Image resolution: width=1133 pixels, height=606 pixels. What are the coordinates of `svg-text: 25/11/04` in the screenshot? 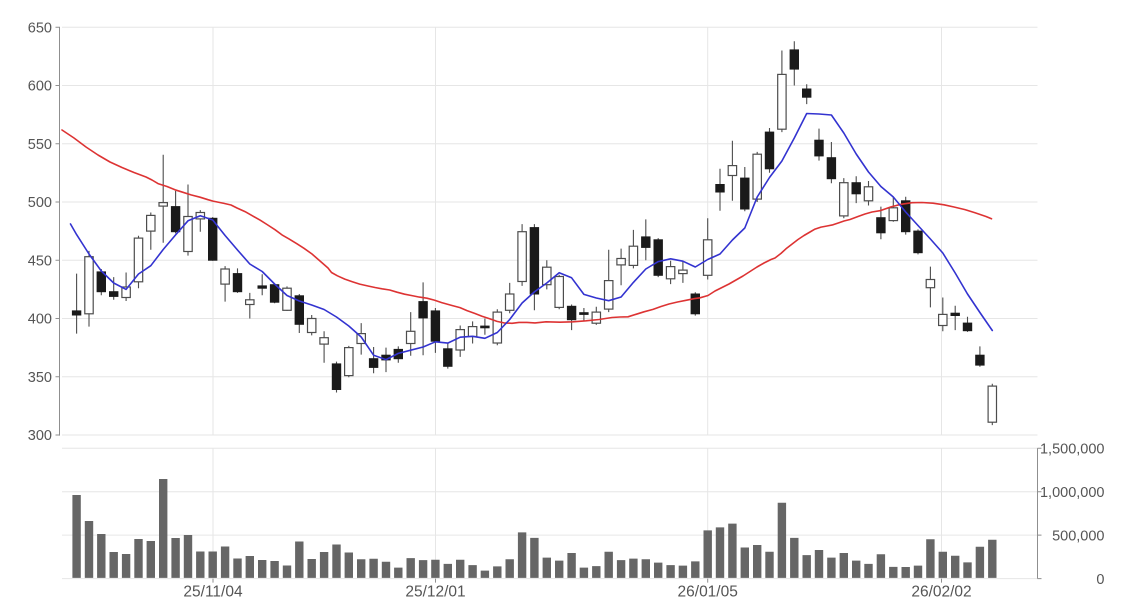 It's located at (213, 592).